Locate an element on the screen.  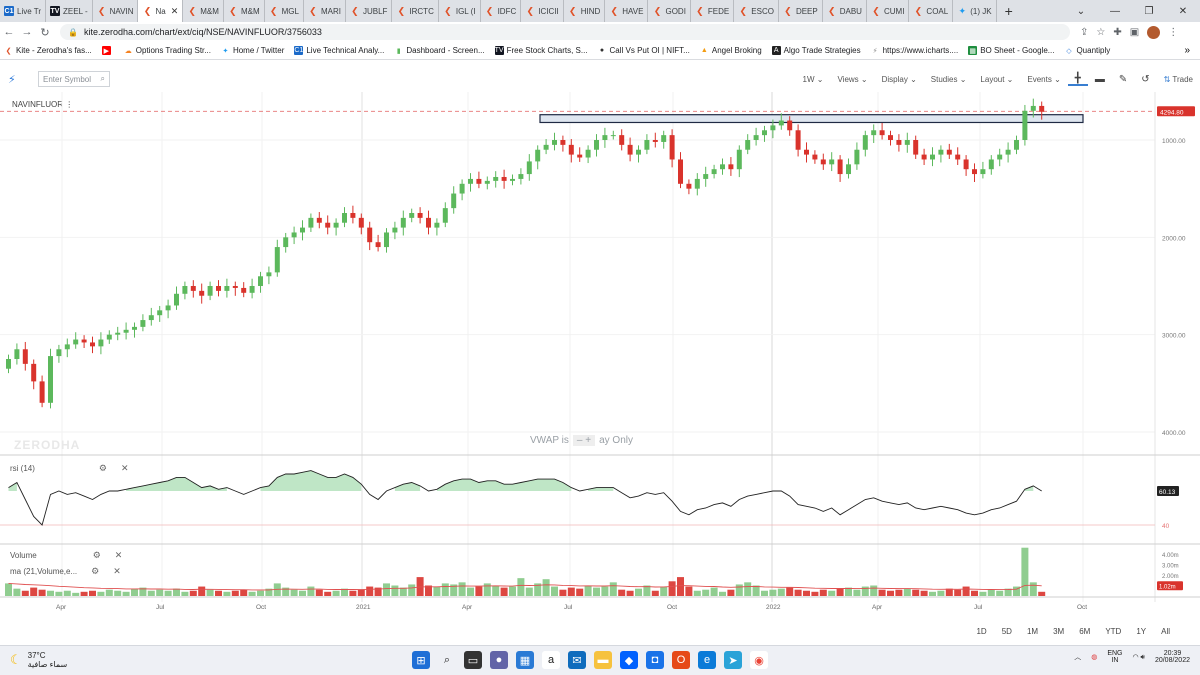
period-button-6m: 6M is located at coordinates (1085, 631).